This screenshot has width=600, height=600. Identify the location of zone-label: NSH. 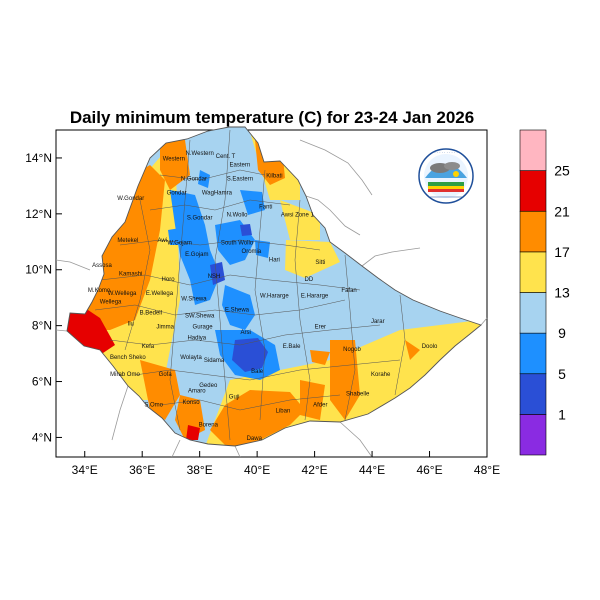
(214, 277).